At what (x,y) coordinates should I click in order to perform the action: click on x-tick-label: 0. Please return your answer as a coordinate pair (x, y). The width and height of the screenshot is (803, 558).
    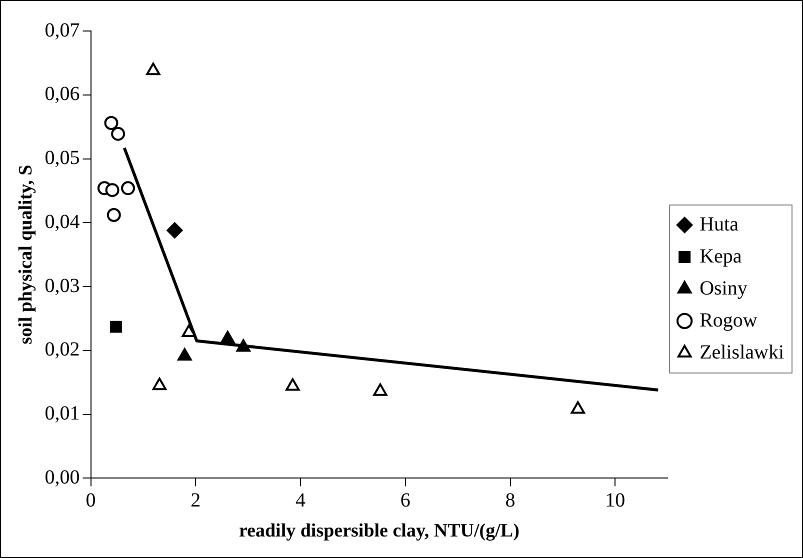
    Looking at the image, I should click on (91, 500).